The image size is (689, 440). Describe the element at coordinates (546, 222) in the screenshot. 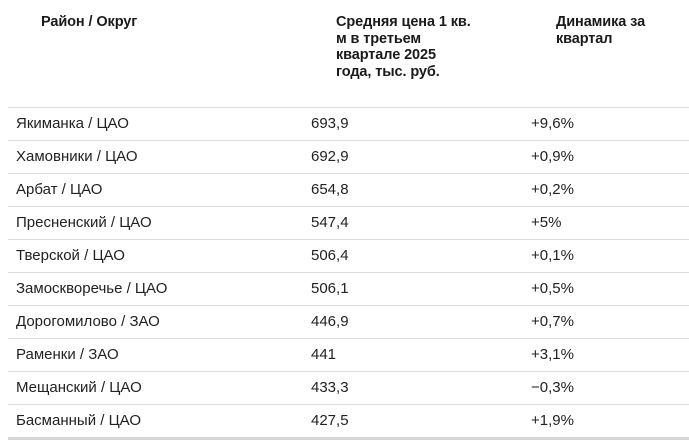

I see `change-cell: +5%` at that location.